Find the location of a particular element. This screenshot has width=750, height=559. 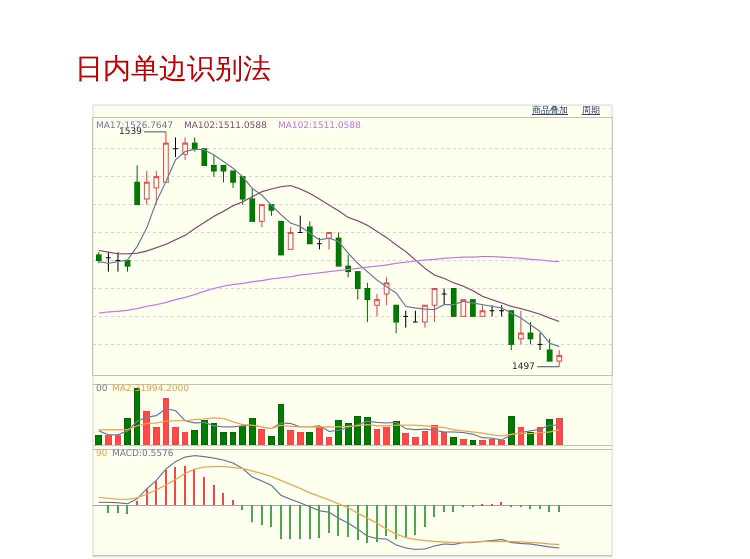

annotation: 1497 is located at coordinates (523, 367).